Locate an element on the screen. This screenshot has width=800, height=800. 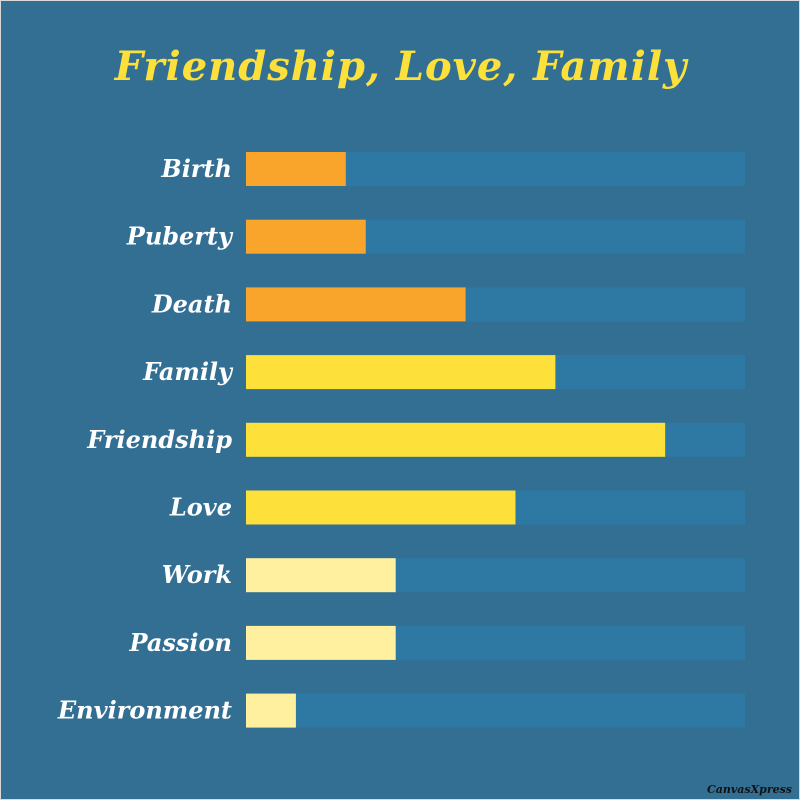
bar-death is located at coordinates (356, 304).